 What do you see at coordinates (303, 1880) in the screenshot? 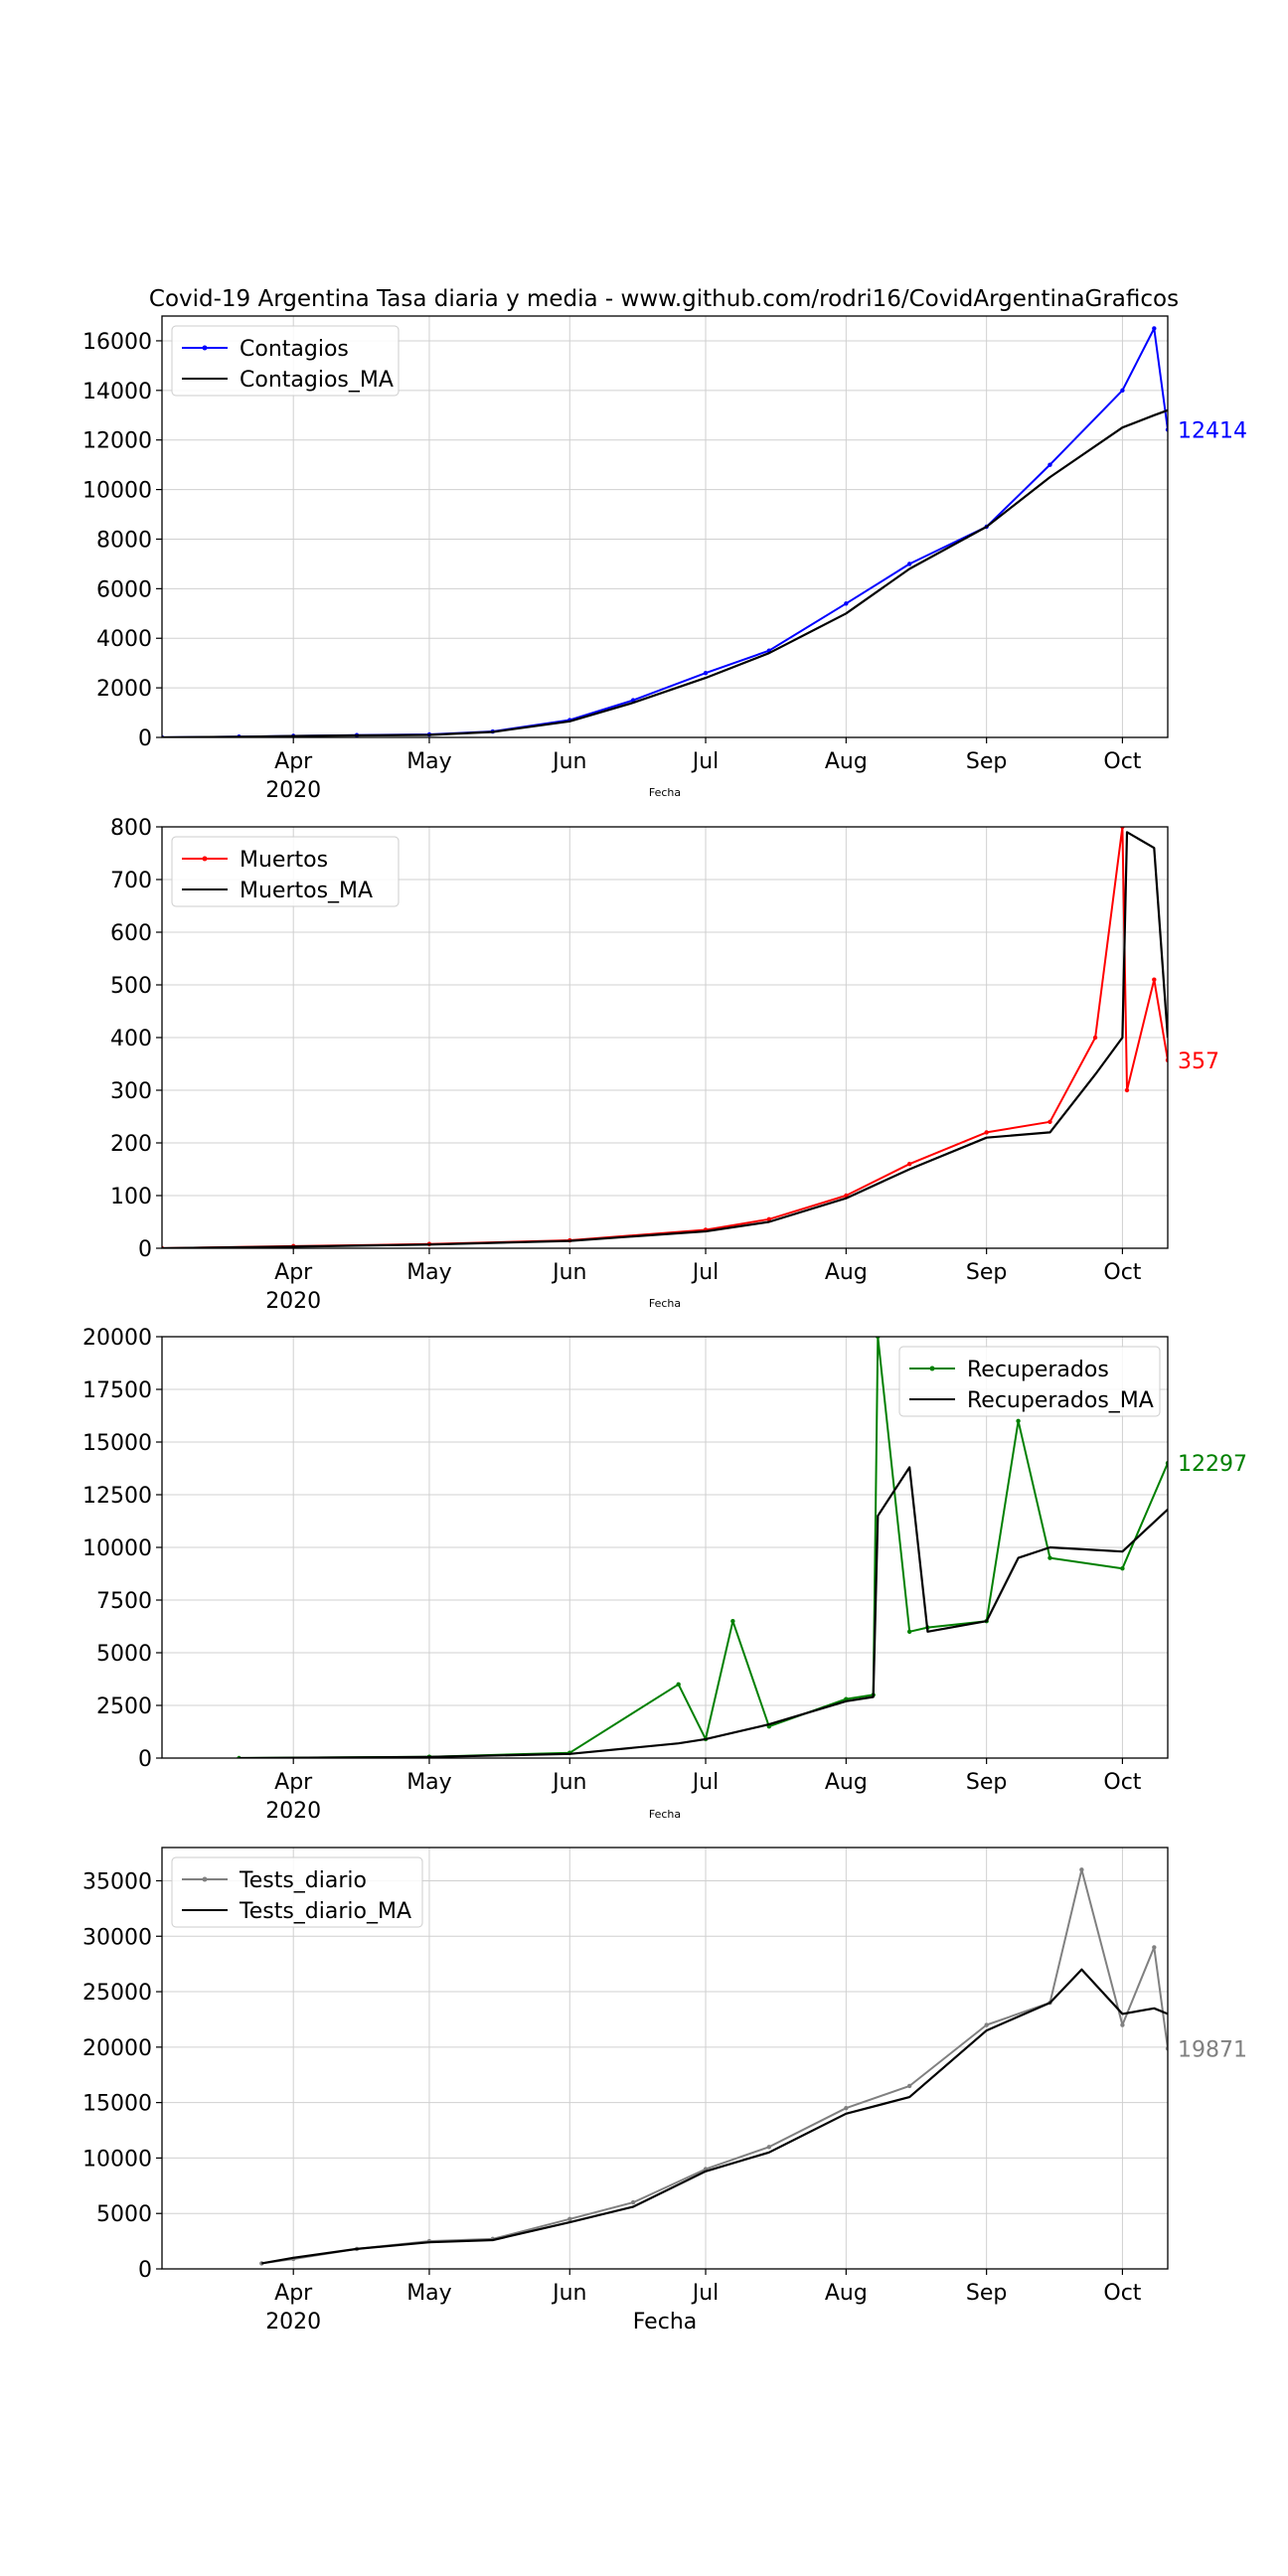
I see `legend-label: Tests_diario` at bounding box center [303, 1880].